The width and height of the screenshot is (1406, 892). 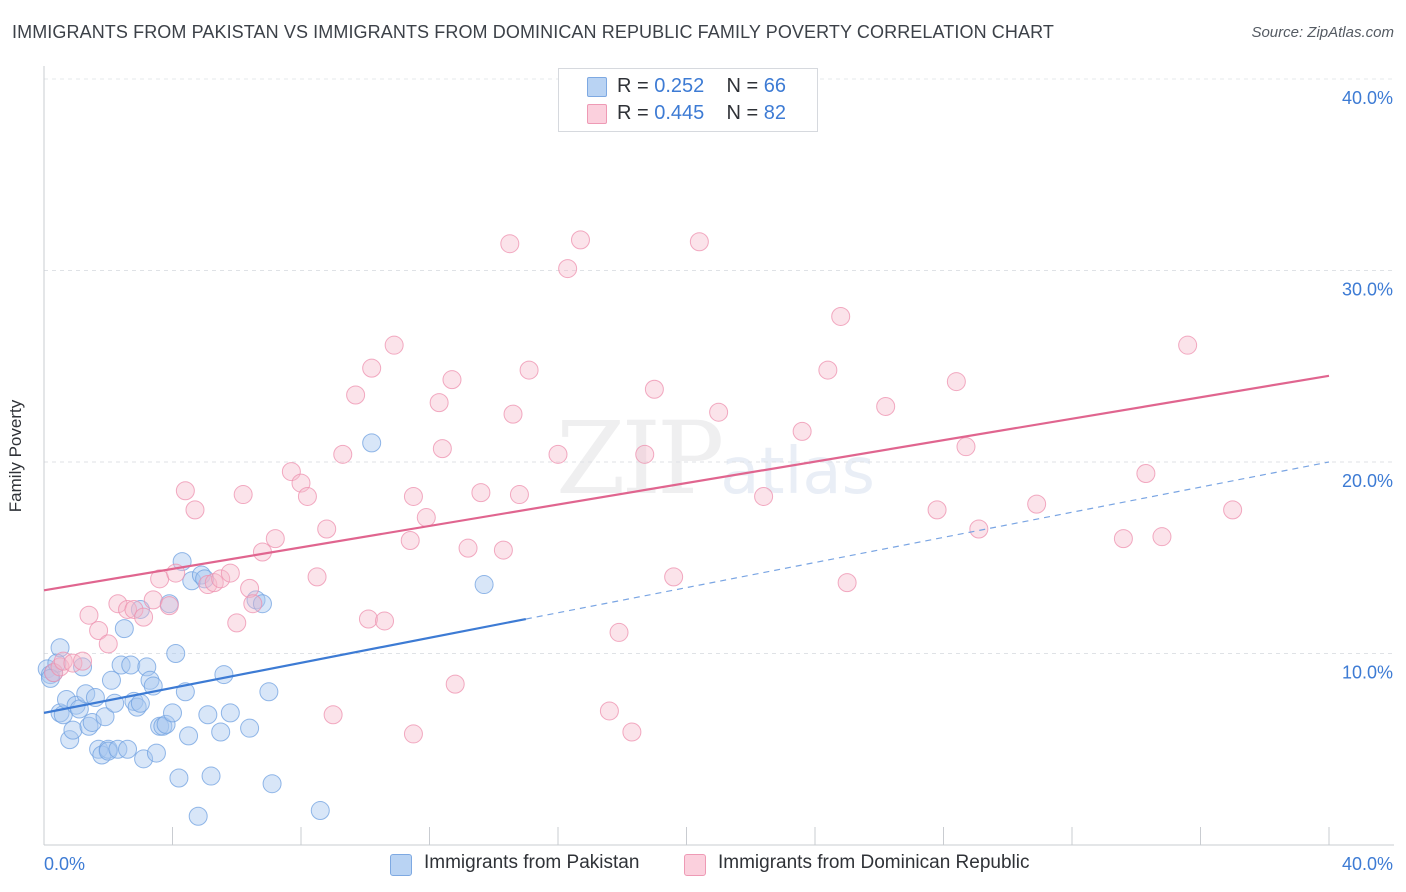 I want to click on watermark-atlas: atlas, so click(x=797, y=472).